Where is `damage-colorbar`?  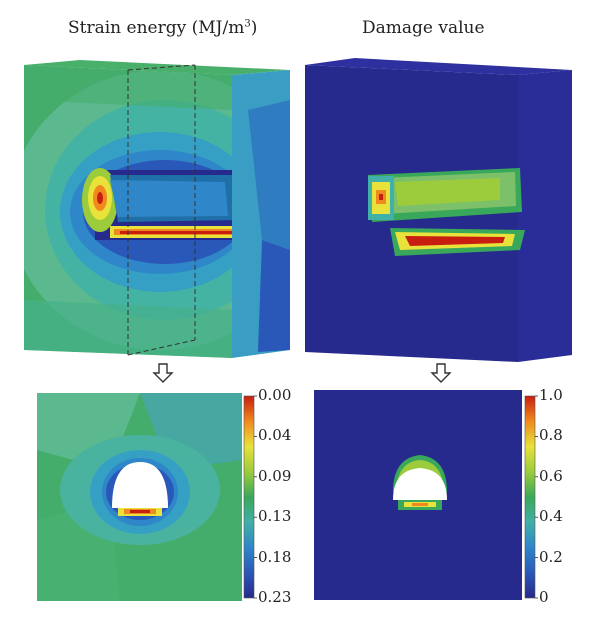 damage-colorbar is located at coordinates (531, 497).